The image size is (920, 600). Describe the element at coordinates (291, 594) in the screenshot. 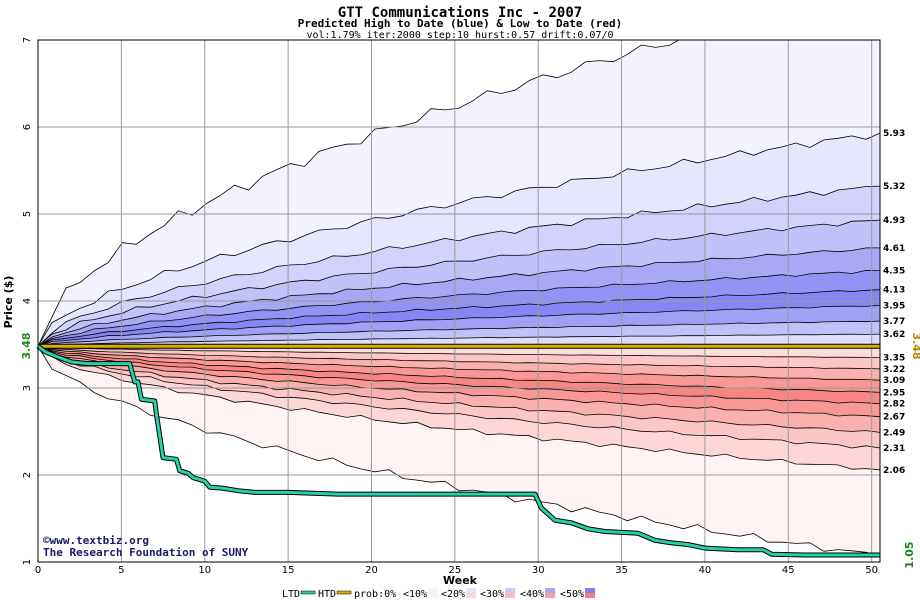

I see `legend-label: LTD` at that location.